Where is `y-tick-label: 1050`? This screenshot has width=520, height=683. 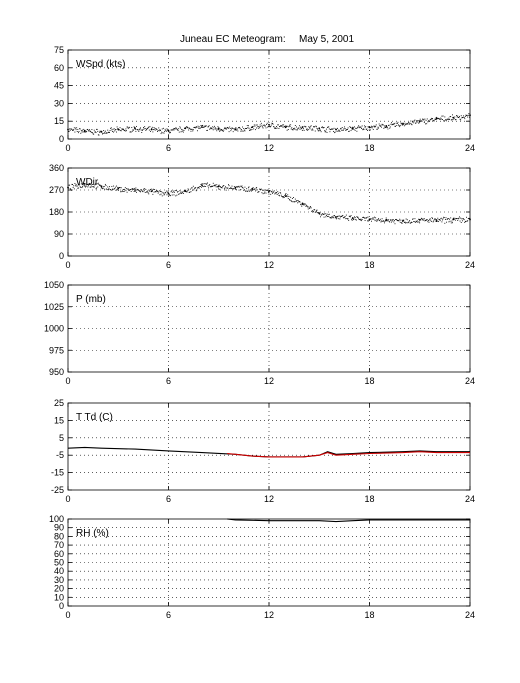 y-tick-label: 1050 is located at coordinates (54, 285).